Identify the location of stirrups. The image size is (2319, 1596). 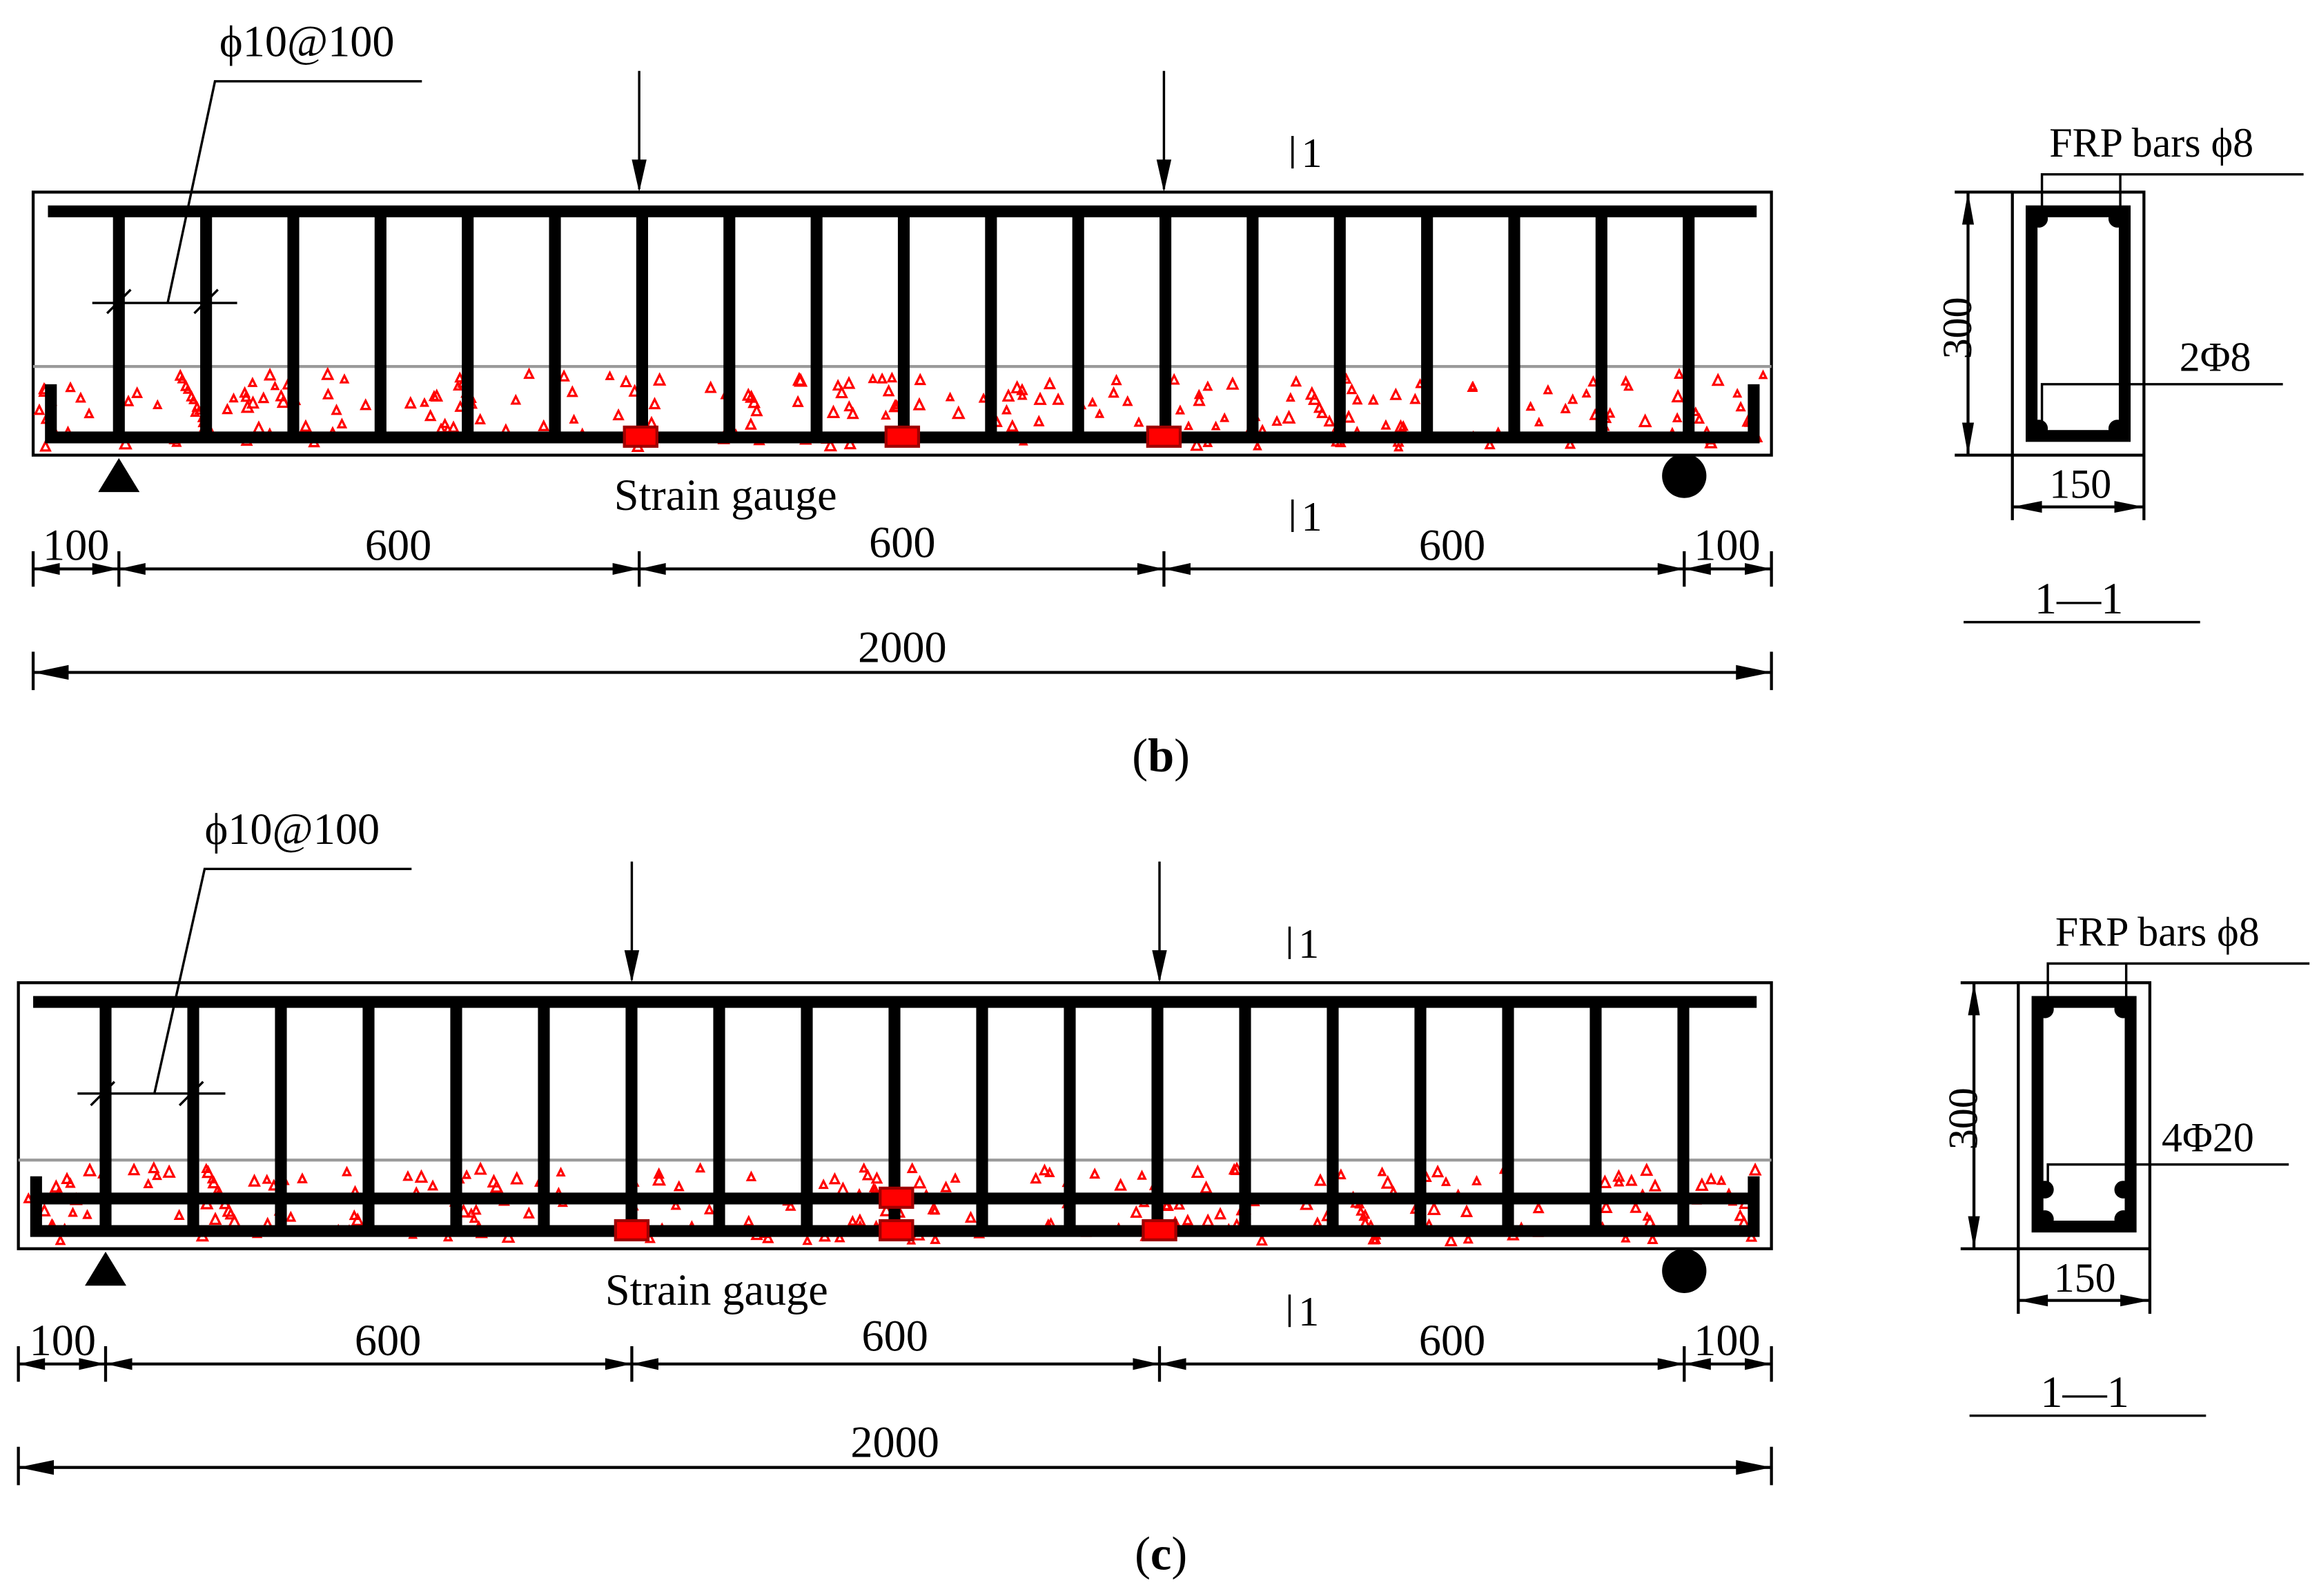
(894, 1117).